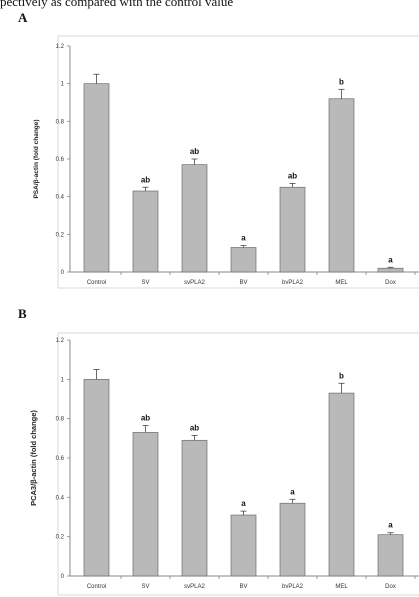  Describe the element at coordinates (22, 313) in the screenshot. I see `panel-letter-b: B` at that location.